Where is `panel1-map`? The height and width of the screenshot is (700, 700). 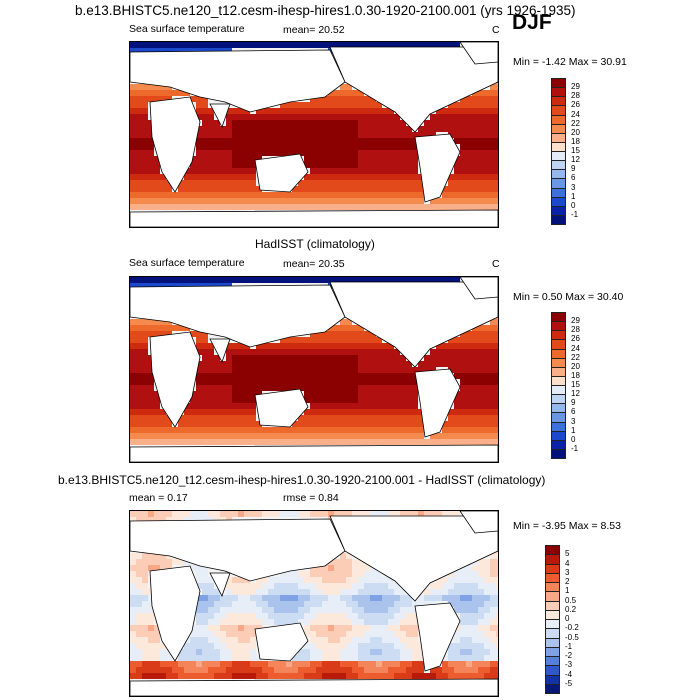 panel1-map is located at coordinates (314, 134).